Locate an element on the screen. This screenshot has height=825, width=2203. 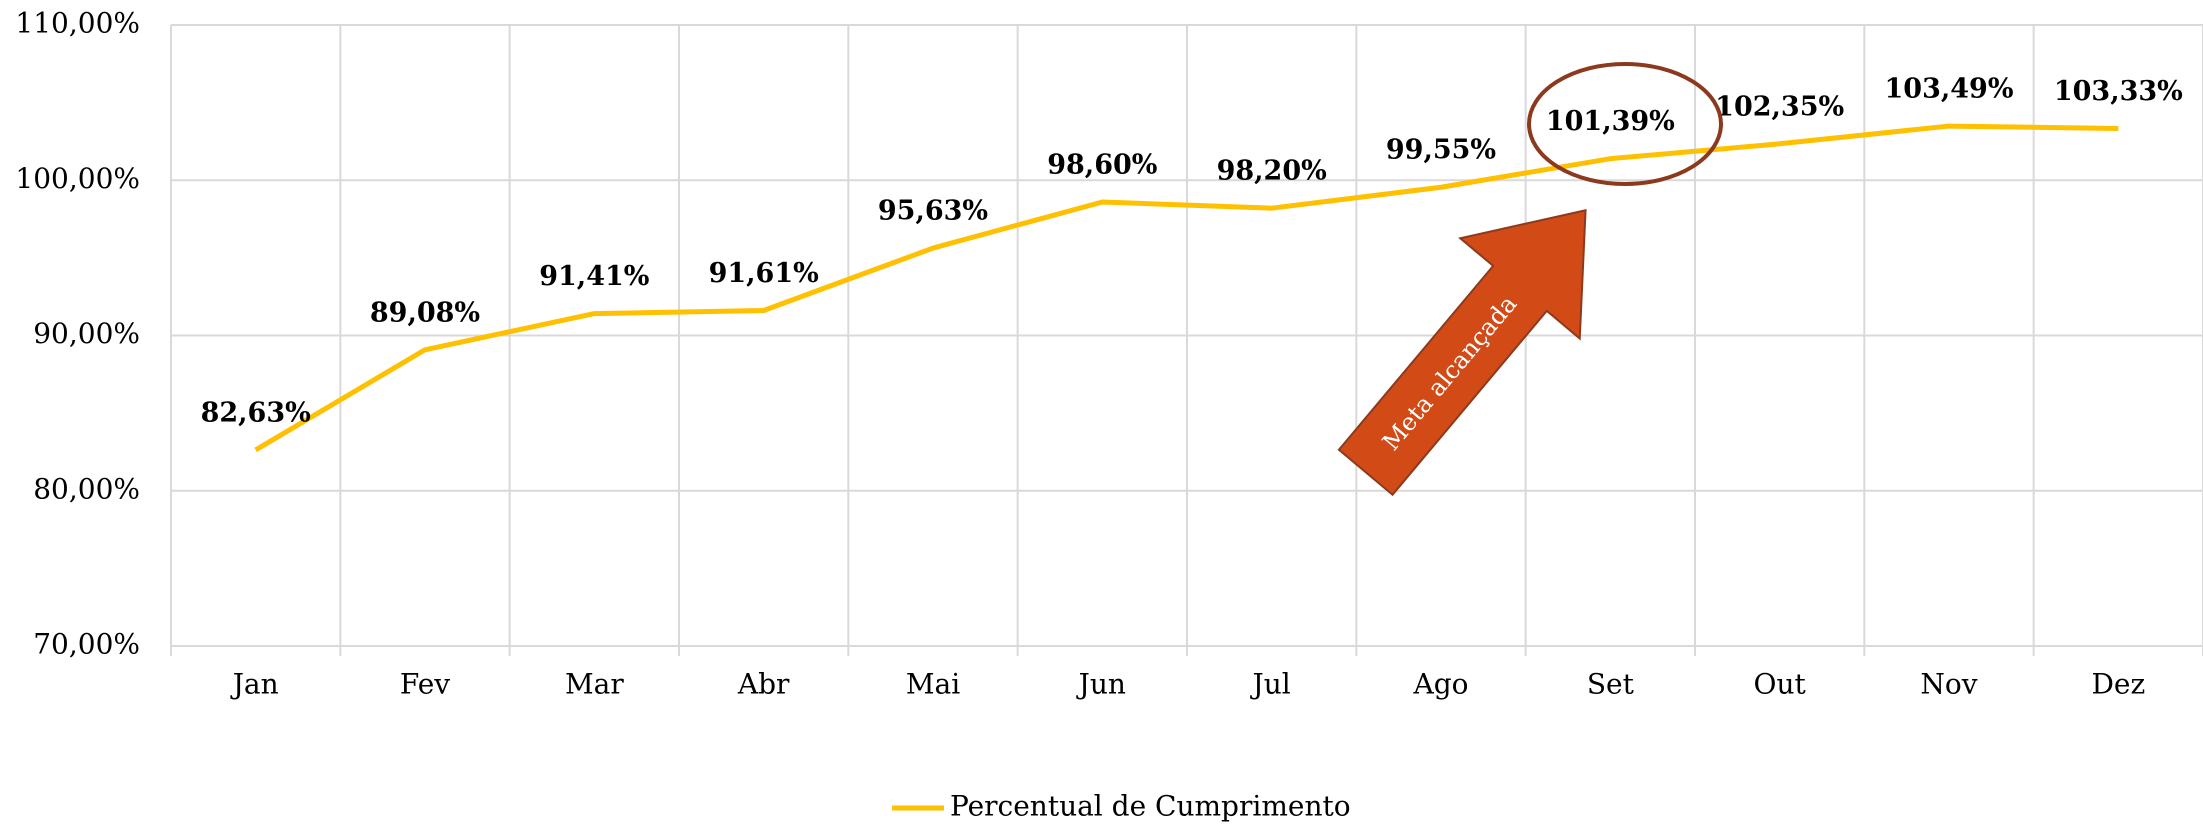
y-tick-label: 100,00% is located at coordinates (77, 178).